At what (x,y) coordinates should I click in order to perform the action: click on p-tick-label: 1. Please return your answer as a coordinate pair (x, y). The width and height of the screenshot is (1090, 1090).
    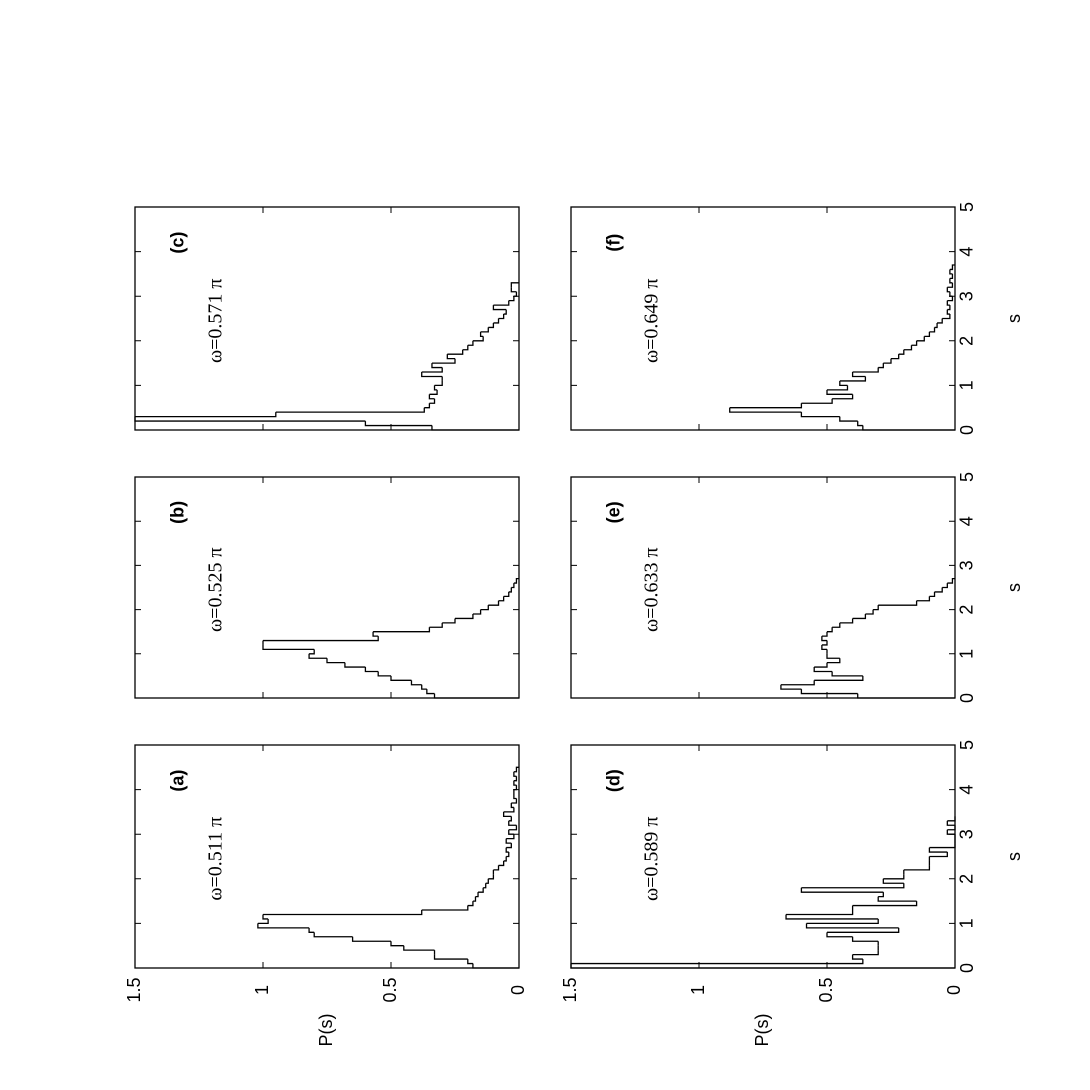
    Looking at the image, I should click on (262, 990).